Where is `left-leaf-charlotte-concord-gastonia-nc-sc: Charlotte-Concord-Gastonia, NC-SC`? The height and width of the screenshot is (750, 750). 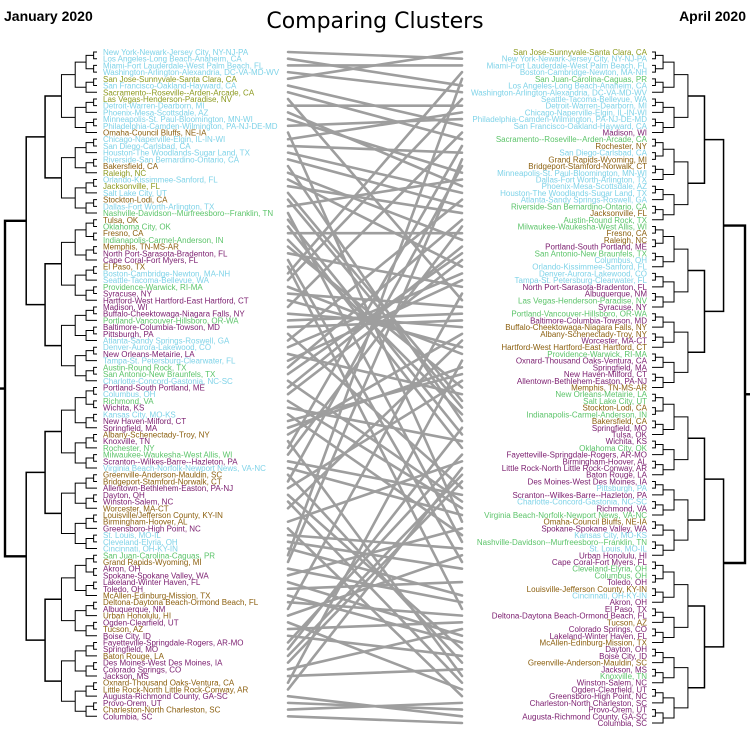 left-leaf-charlotte-concord-gastonia-nc-sc: Charlotte-Concord-Gastonia, NC-SC is located at coordinates (168, 381).